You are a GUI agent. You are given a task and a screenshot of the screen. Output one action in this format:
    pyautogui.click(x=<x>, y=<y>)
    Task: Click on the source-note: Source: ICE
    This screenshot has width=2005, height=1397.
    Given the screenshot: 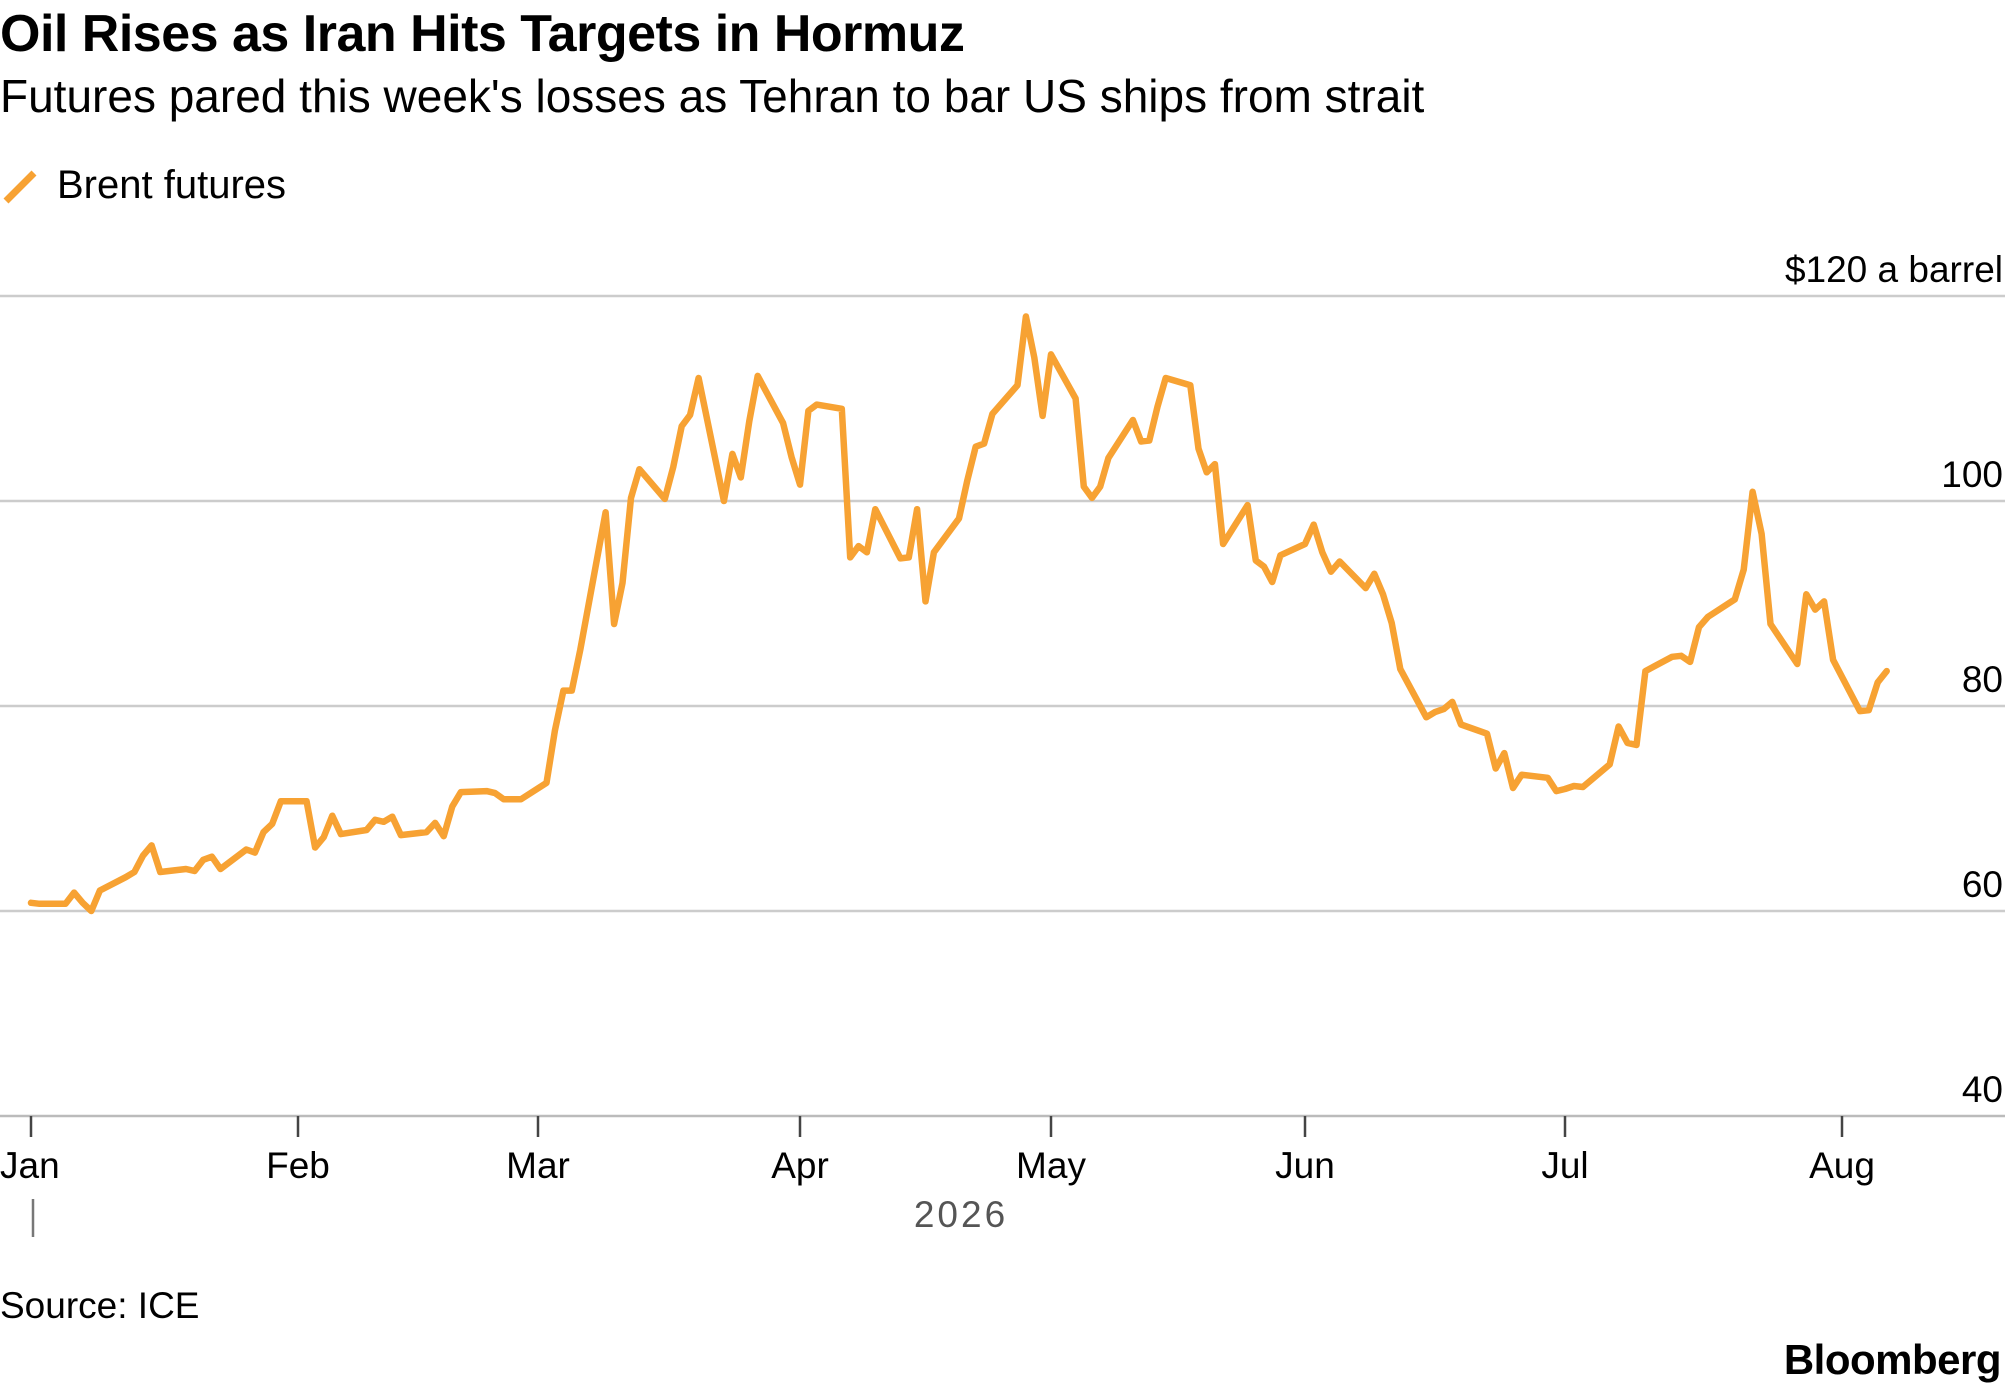 What is the action you would take?
    pyautogui.click(x=100, y=1305)
    